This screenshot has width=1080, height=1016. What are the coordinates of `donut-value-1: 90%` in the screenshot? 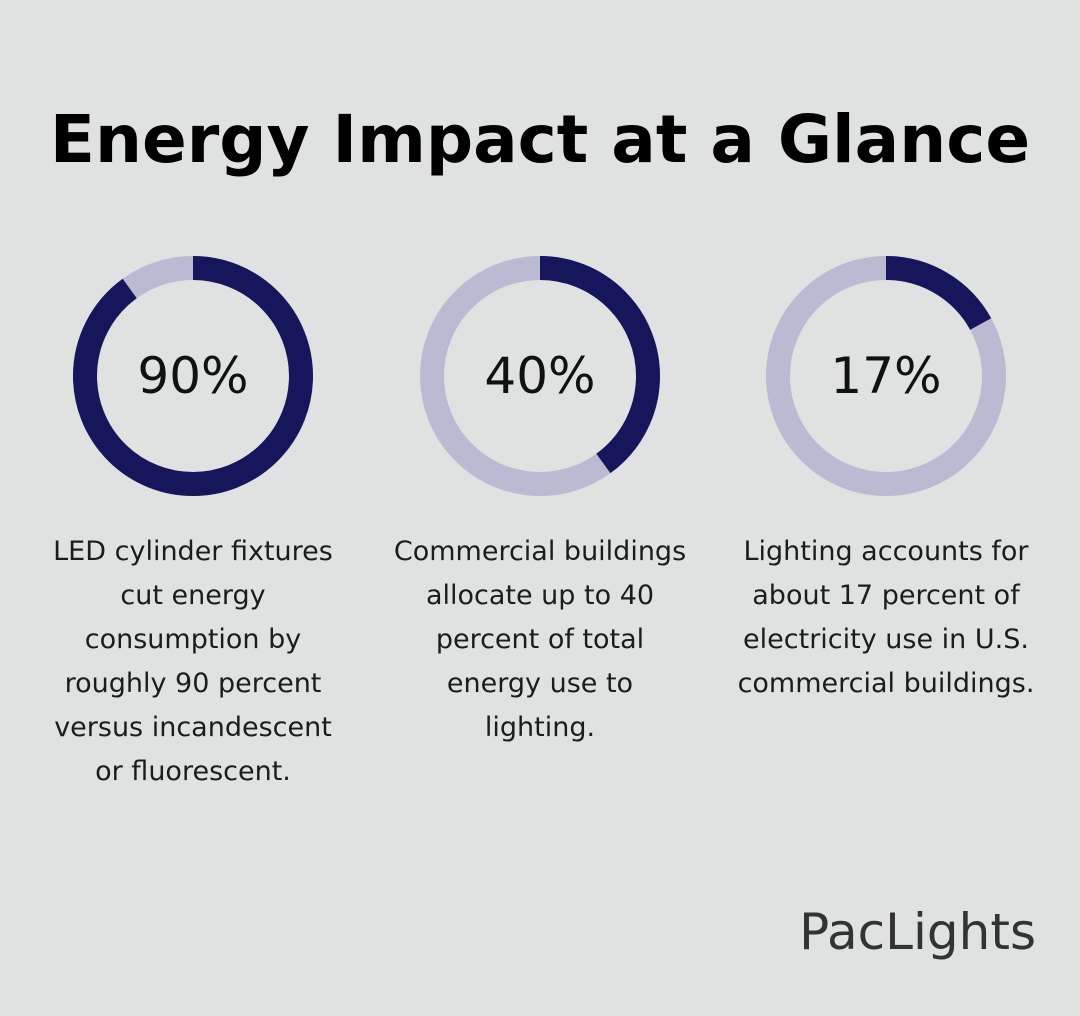 It's located at (193, 376).